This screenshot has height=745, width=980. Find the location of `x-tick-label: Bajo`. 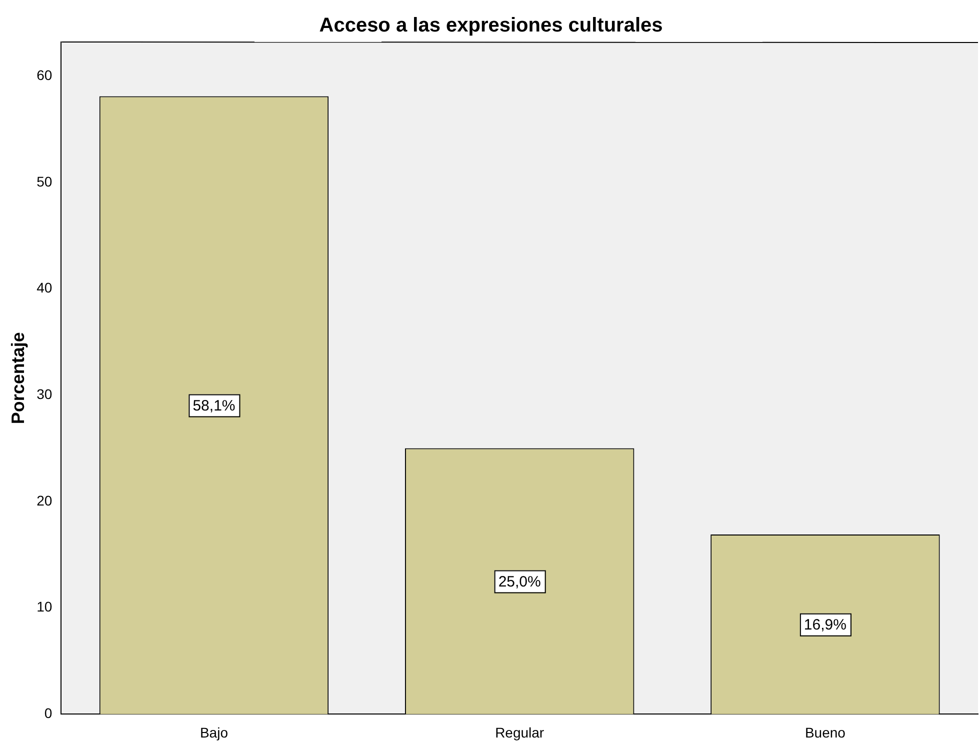

x-tick-label: Bajo is located at coordinates (214, 732).